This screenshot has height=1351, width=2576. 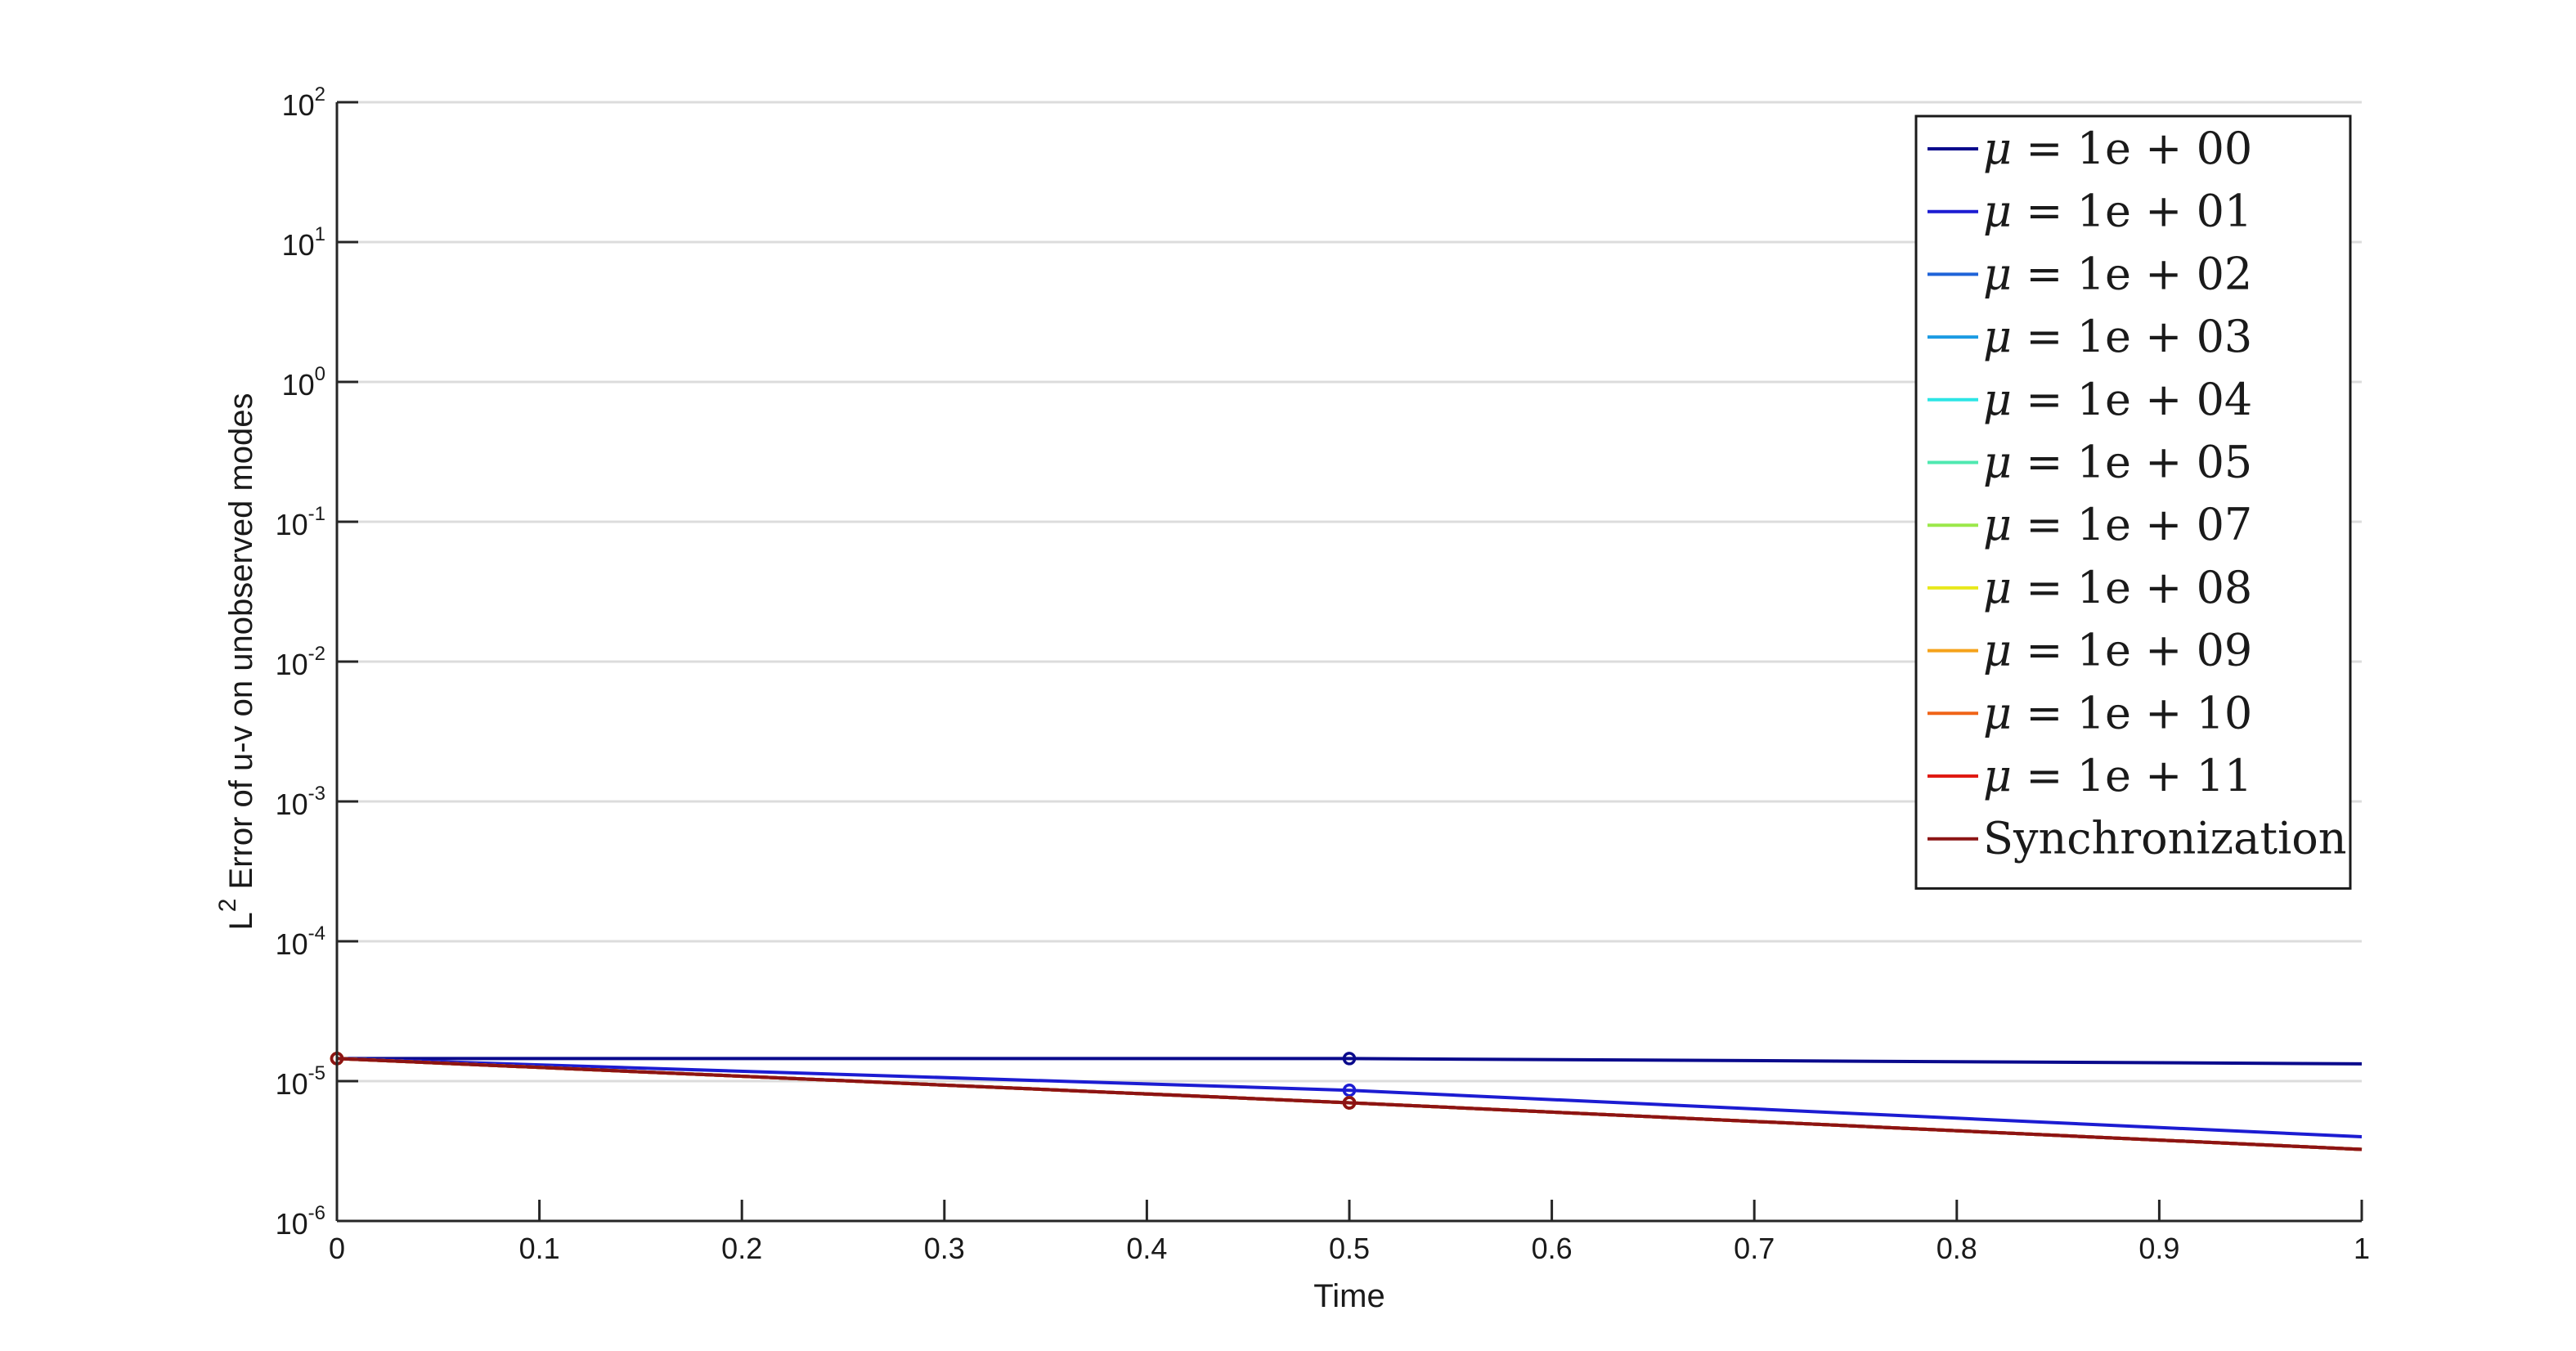 What do you see at coordinates (2118, 587) in the screenshot?
I see `legend-label: μ = 1e + 08` at bounding box center [2118, 587].